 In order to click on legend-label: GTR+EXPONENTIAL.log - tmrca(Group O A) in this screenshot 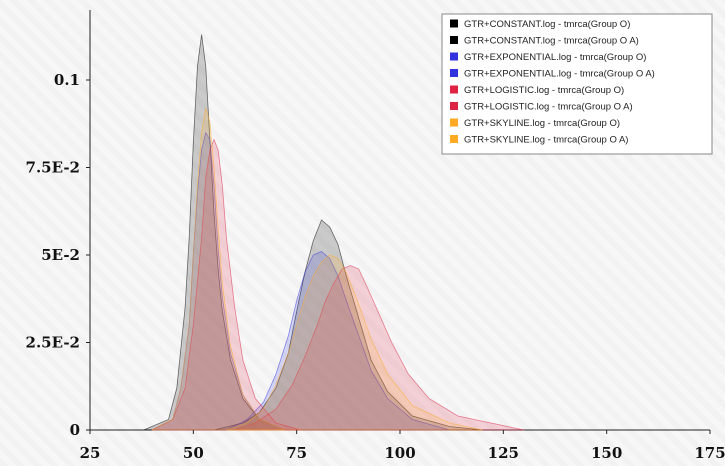, I will do `click(559, 74)`.